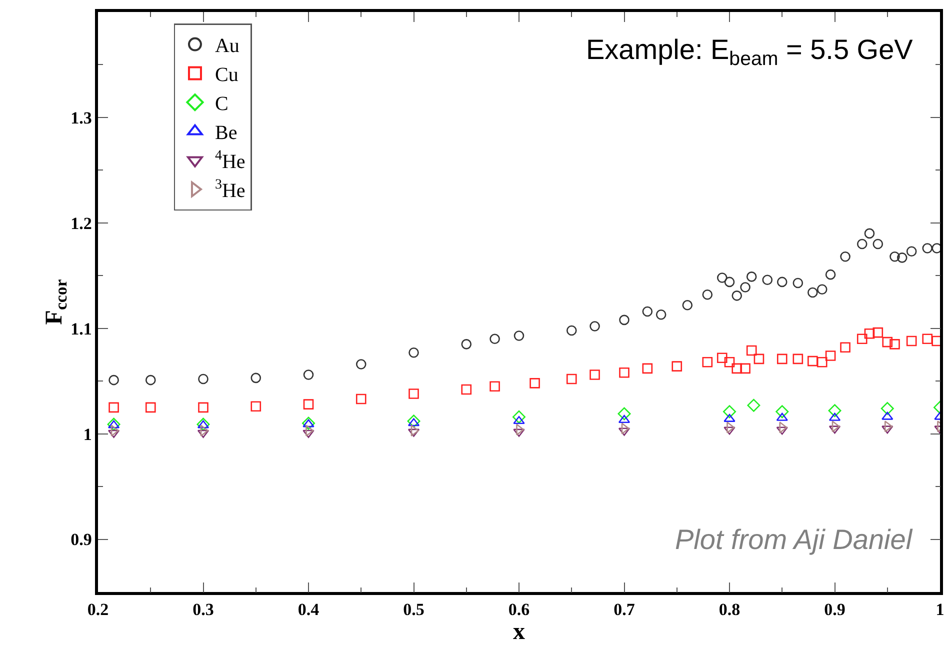  What do you see at coordinates (750, 52) in the screenshot?
I see `annotation: Example: E$_{beam}$ = 5.5 GeV` at bounding box center [750, 52].